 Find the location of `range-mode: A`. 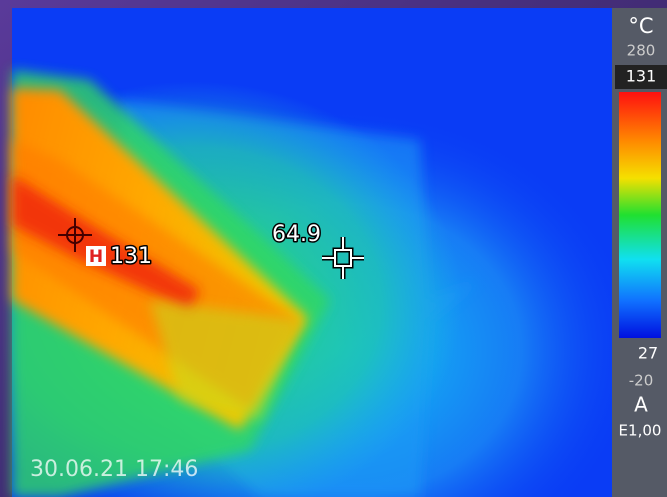

range-mode: A is located at coordinates (641, 405).